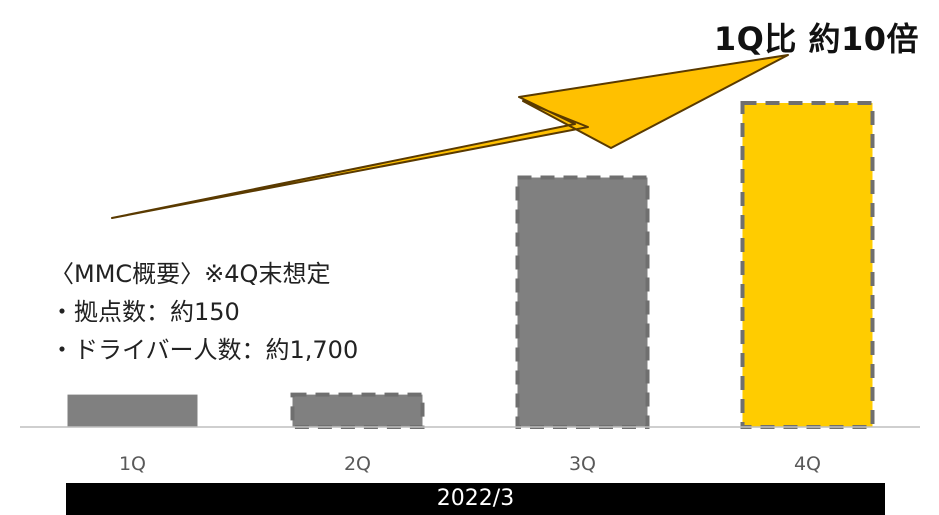 The image size is (939, 515). Describe the element at coordinates (582, 464) in the screenshot. I see `x-tick-label-3q: 3Q` at that location.